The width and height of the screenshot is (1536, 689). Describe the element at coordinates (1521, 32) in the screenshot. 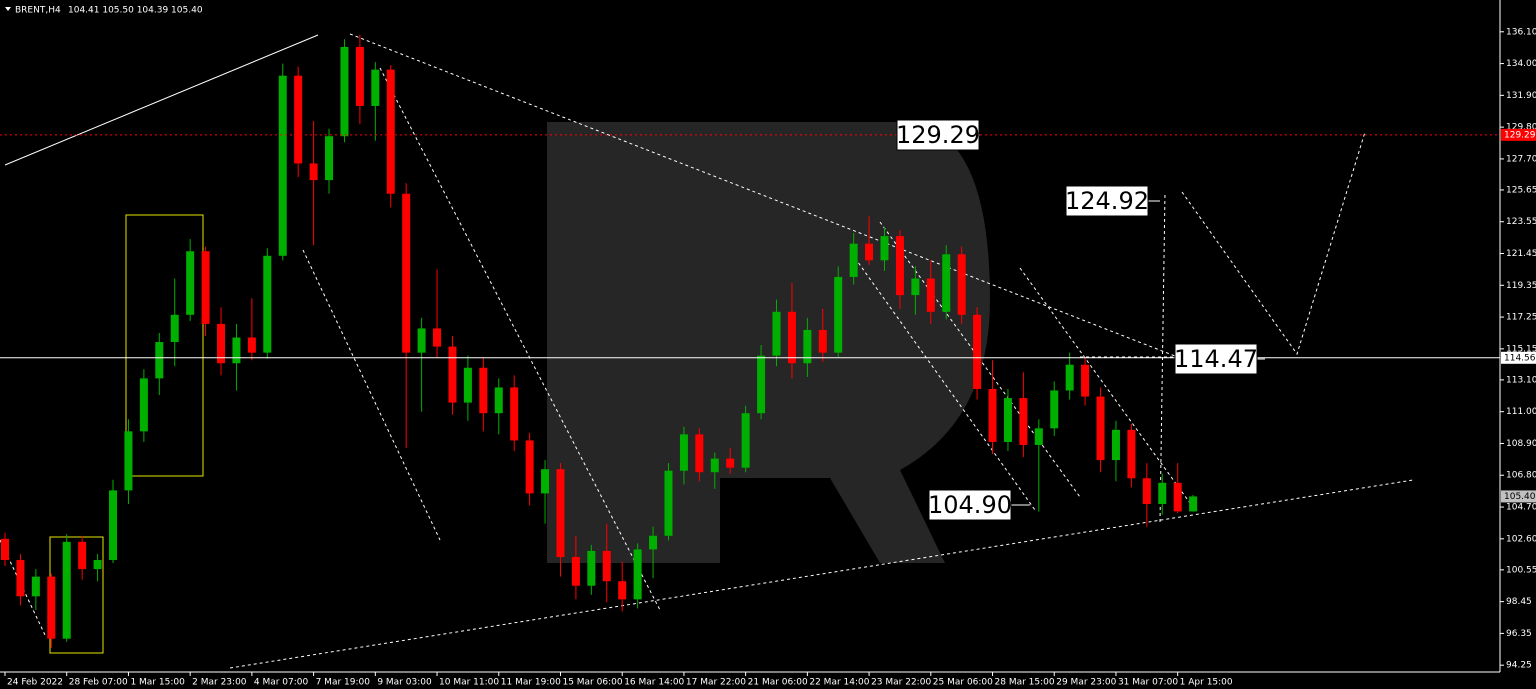

I see `y-tick-label: 136.10` at that location.